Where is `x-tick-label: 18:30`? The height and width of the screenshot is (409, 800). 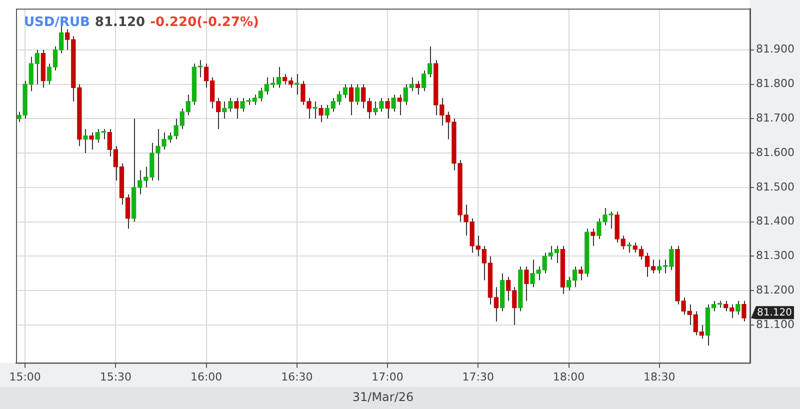
x-tick-label: 18:30 is located at coordinates (660, 377).